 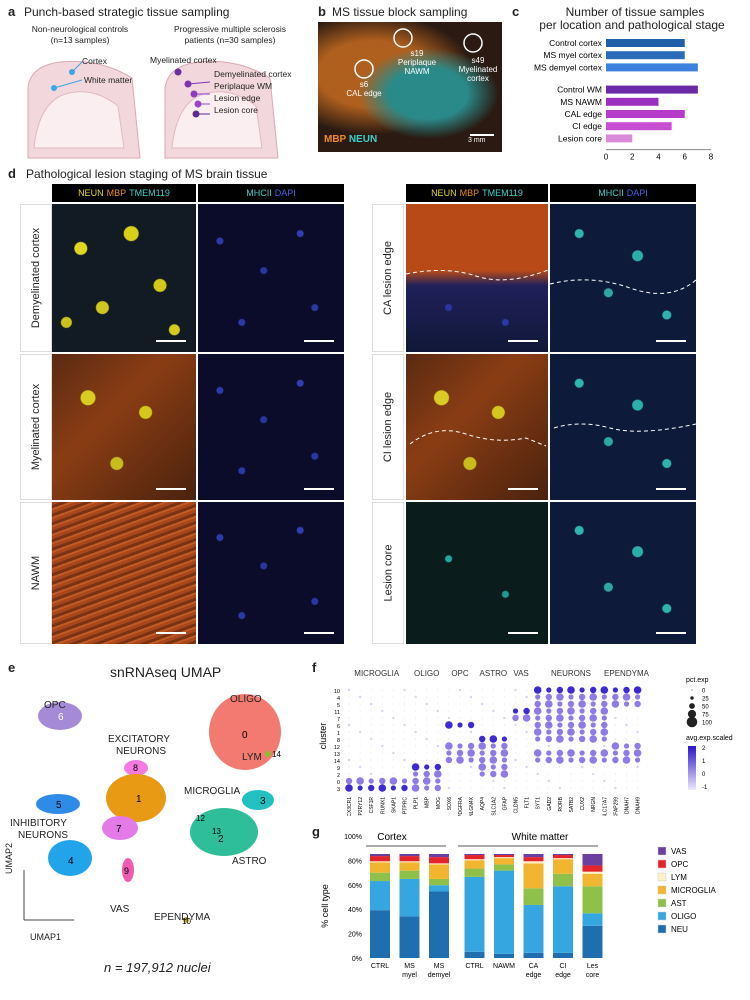 I want to click on row-label-ci-lesion-edge: CI lesion edge, so click(x=388, y=427).